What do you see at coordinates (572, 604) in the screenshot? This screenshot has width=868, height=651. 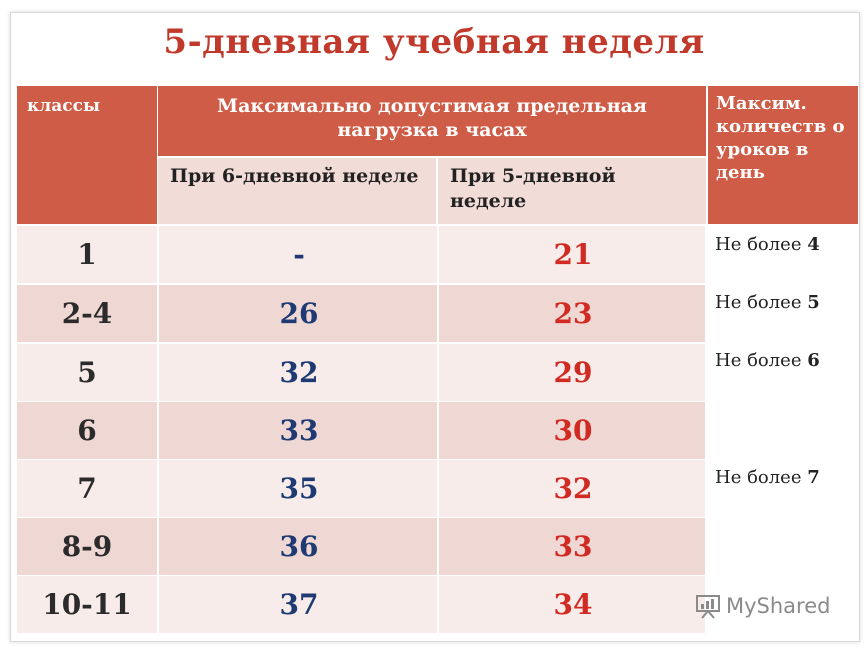 I see `five-day-hours: 34` at bounding box center [572, 604].